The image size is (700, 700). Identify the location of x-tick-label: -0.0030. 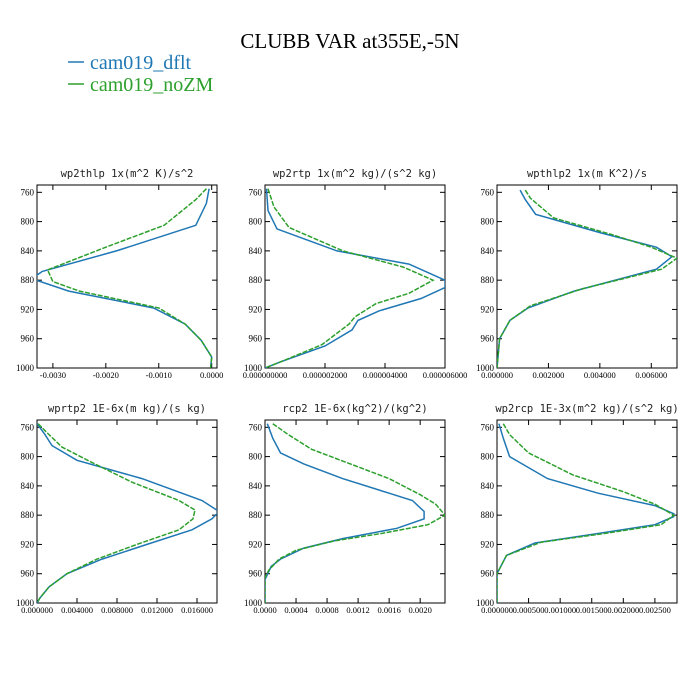
(53, 375).